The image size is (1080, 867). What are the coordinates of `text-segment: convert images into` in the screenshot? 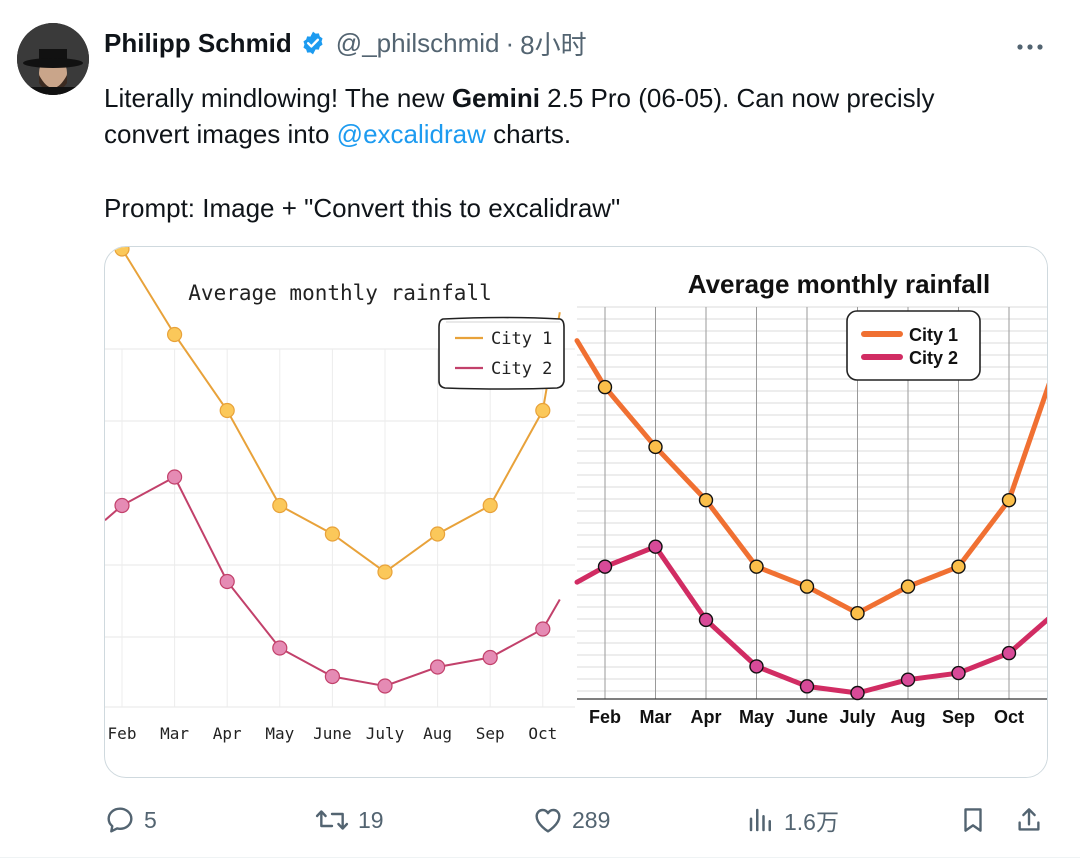 It's located at (220, 134).